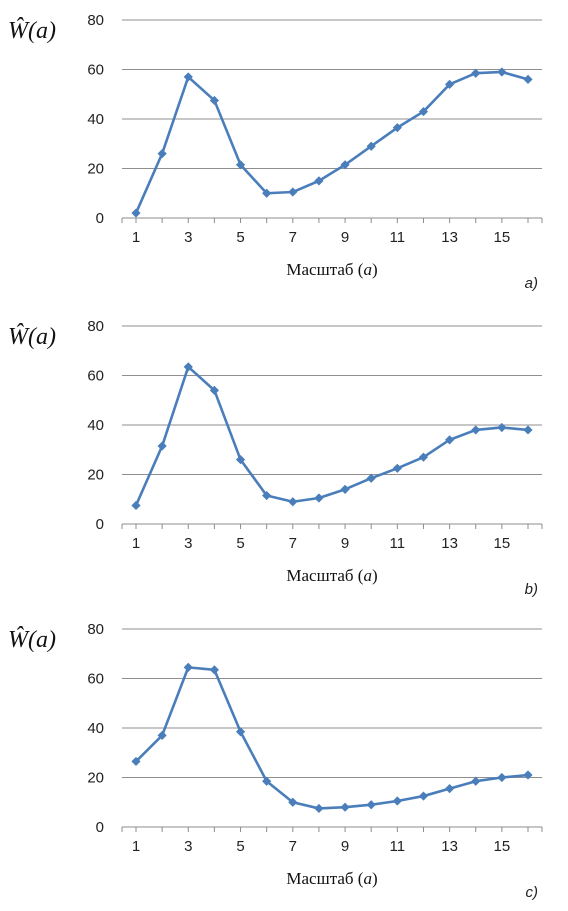 This screenshot has height=911, width=568. Describe the element at coordinates (531, 283) in the screenshot. I see `panel-label: a)` at that location.